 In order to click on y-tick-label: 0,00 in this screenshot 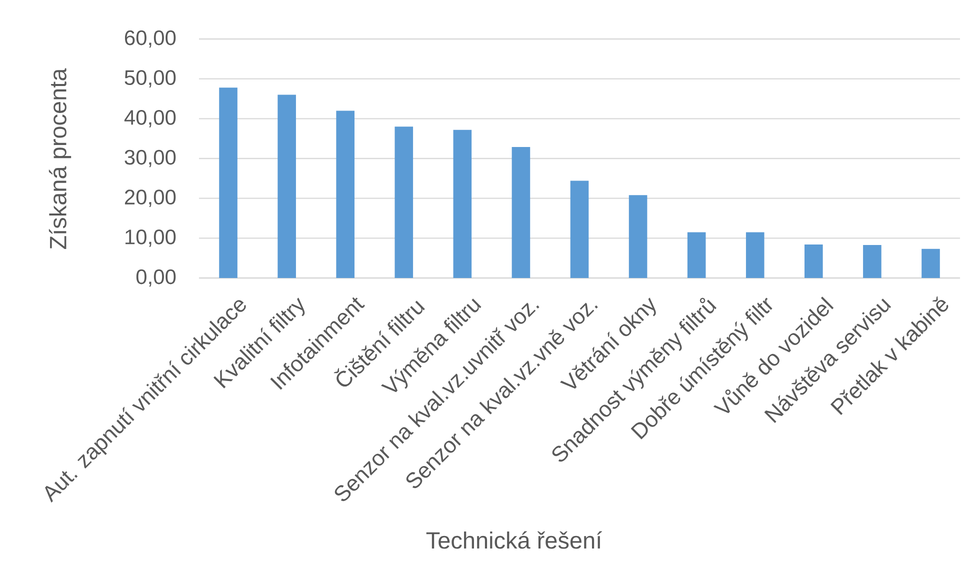, I will do `click(156, 278)`.